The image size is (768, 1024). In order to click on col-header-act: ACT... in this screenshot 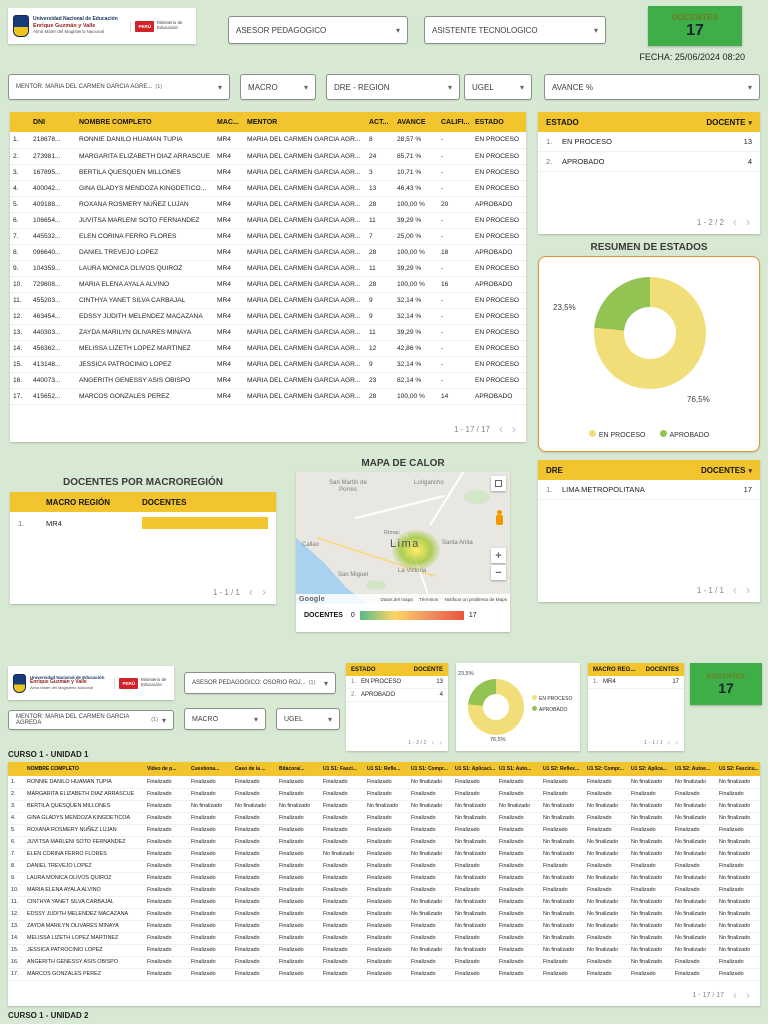, I will do `click(380, 122)`.